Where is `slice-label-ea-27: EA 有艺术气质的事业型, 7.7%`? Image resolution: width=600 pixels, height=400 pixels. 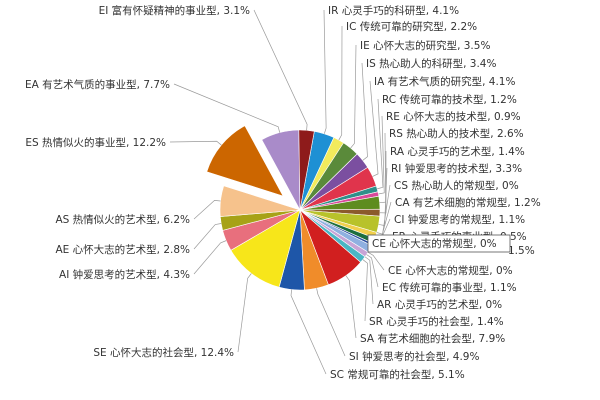 slice-label-ea-27: EA 有艺术气质的事业型, 7.7% is located at coordinates (97, 84).